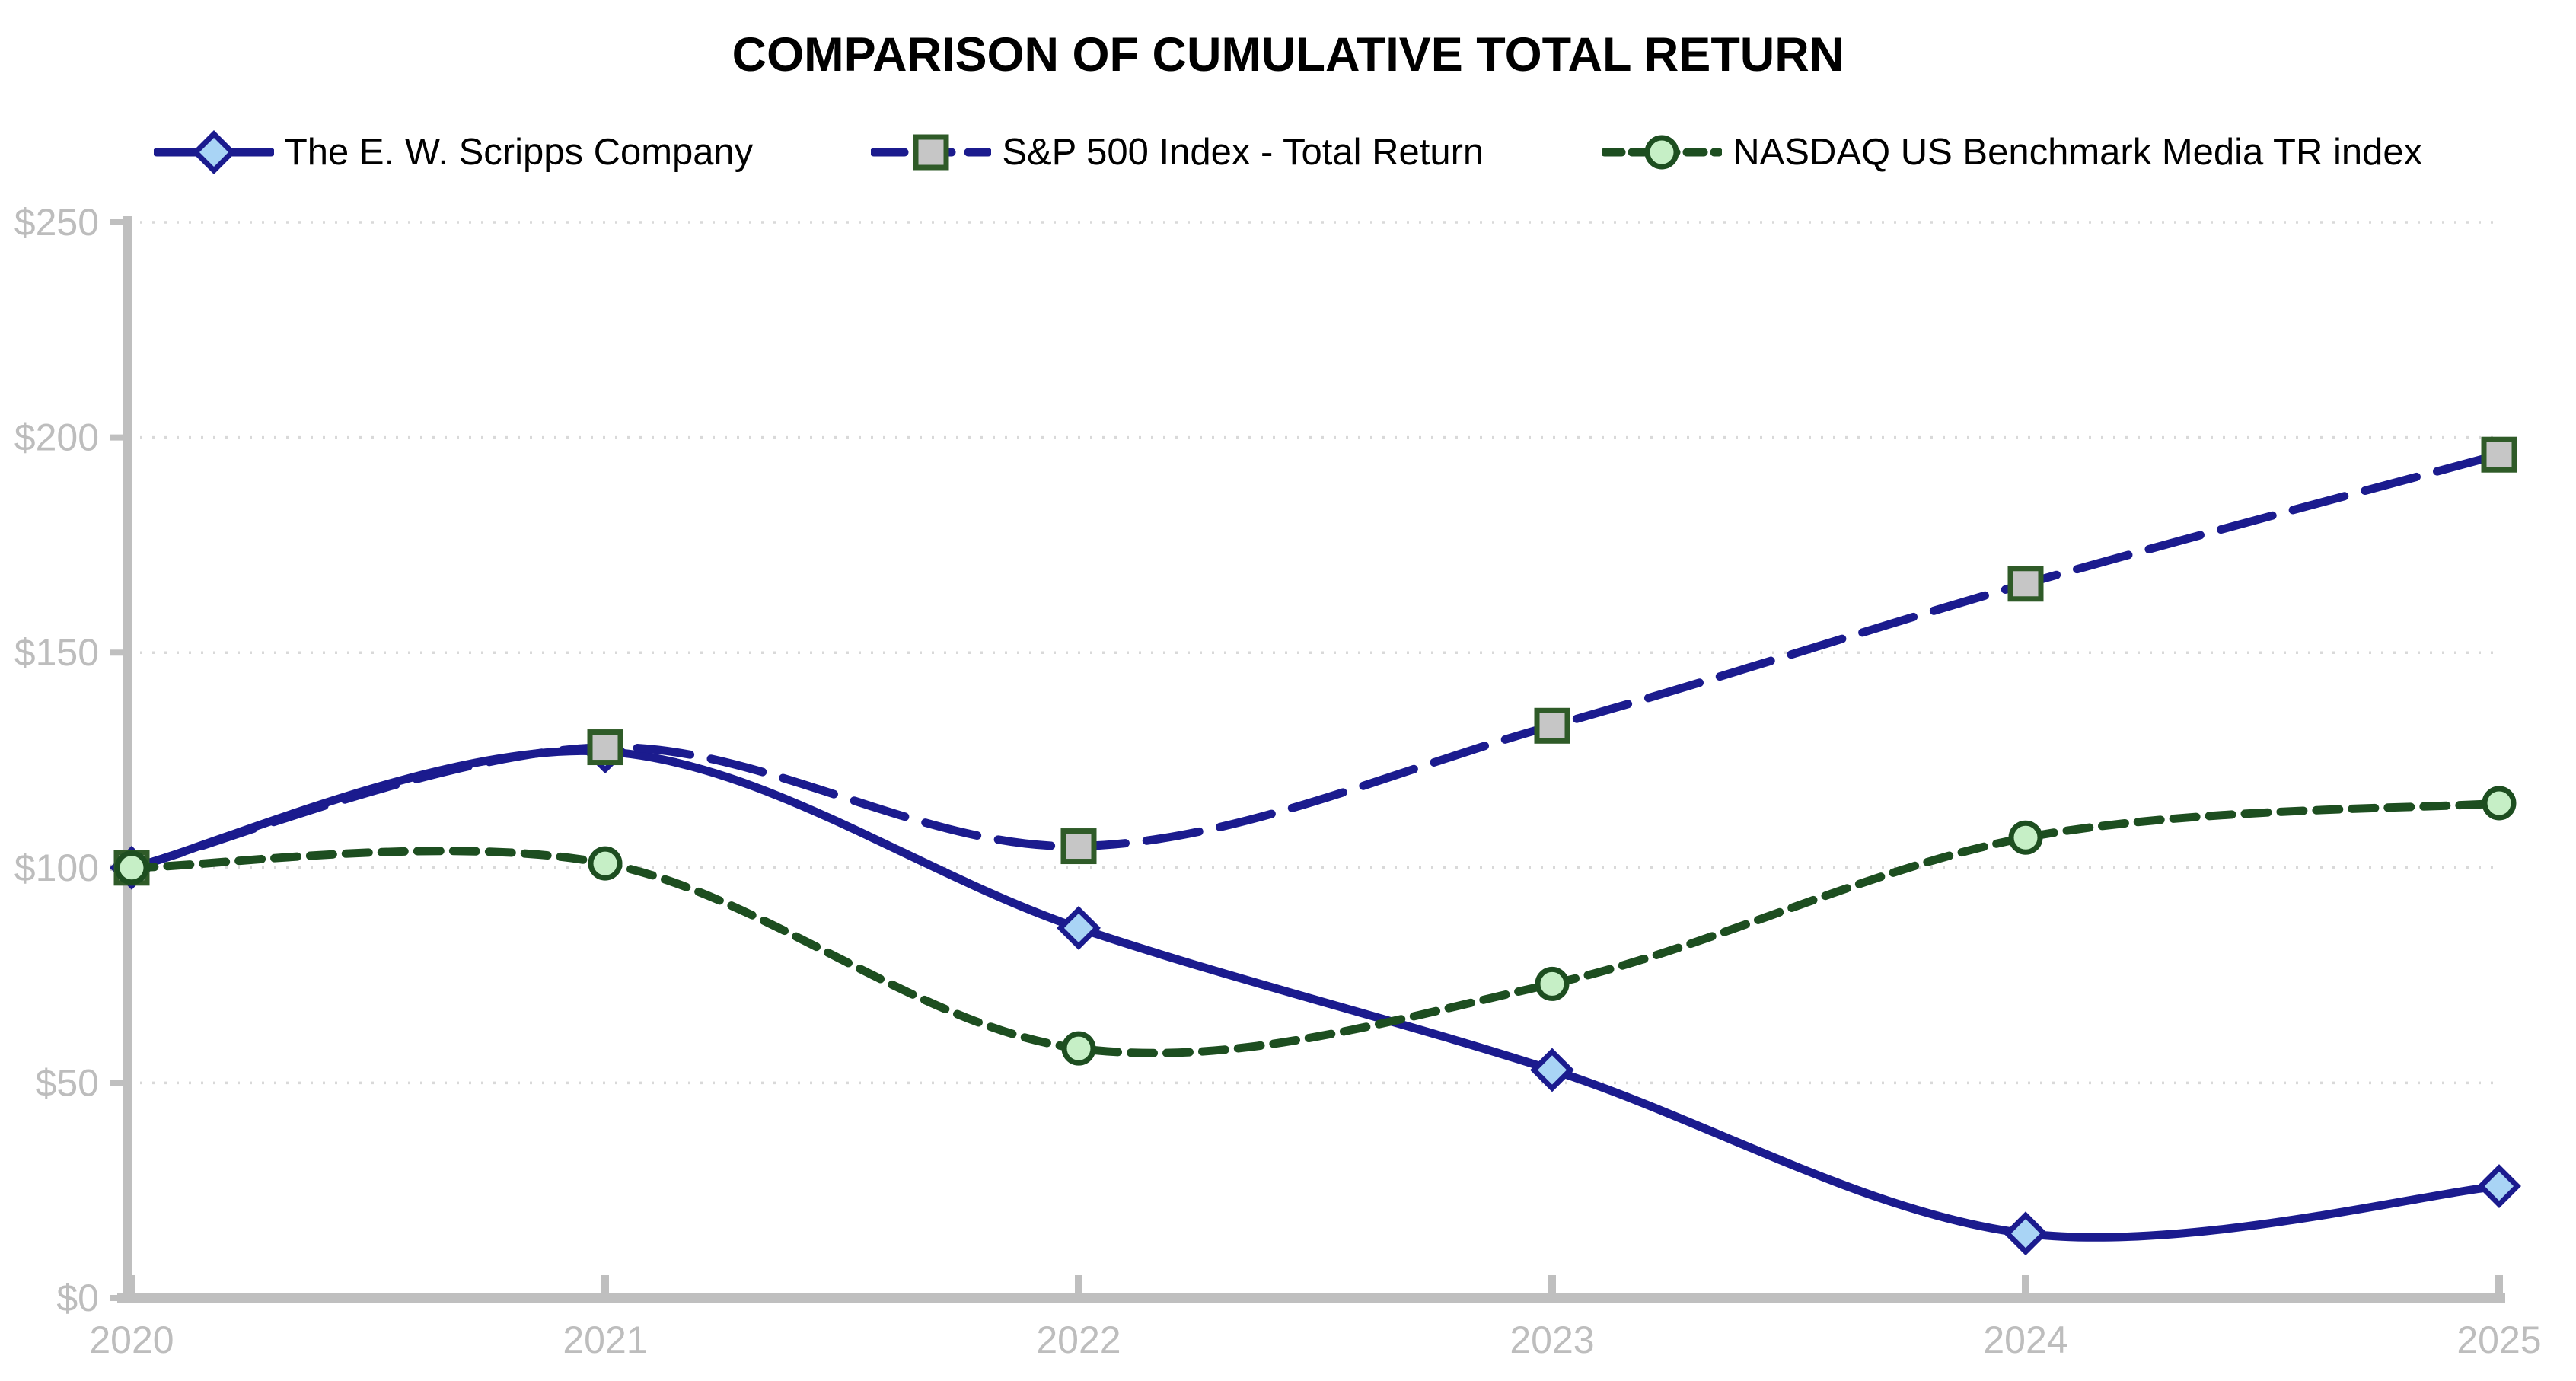 The width and height of the screenshot is (2576, 1381). Describe the element at coordinates (2025, 1340) in the screenshot. I see `x-tick-label-2024: 2024` at that location.